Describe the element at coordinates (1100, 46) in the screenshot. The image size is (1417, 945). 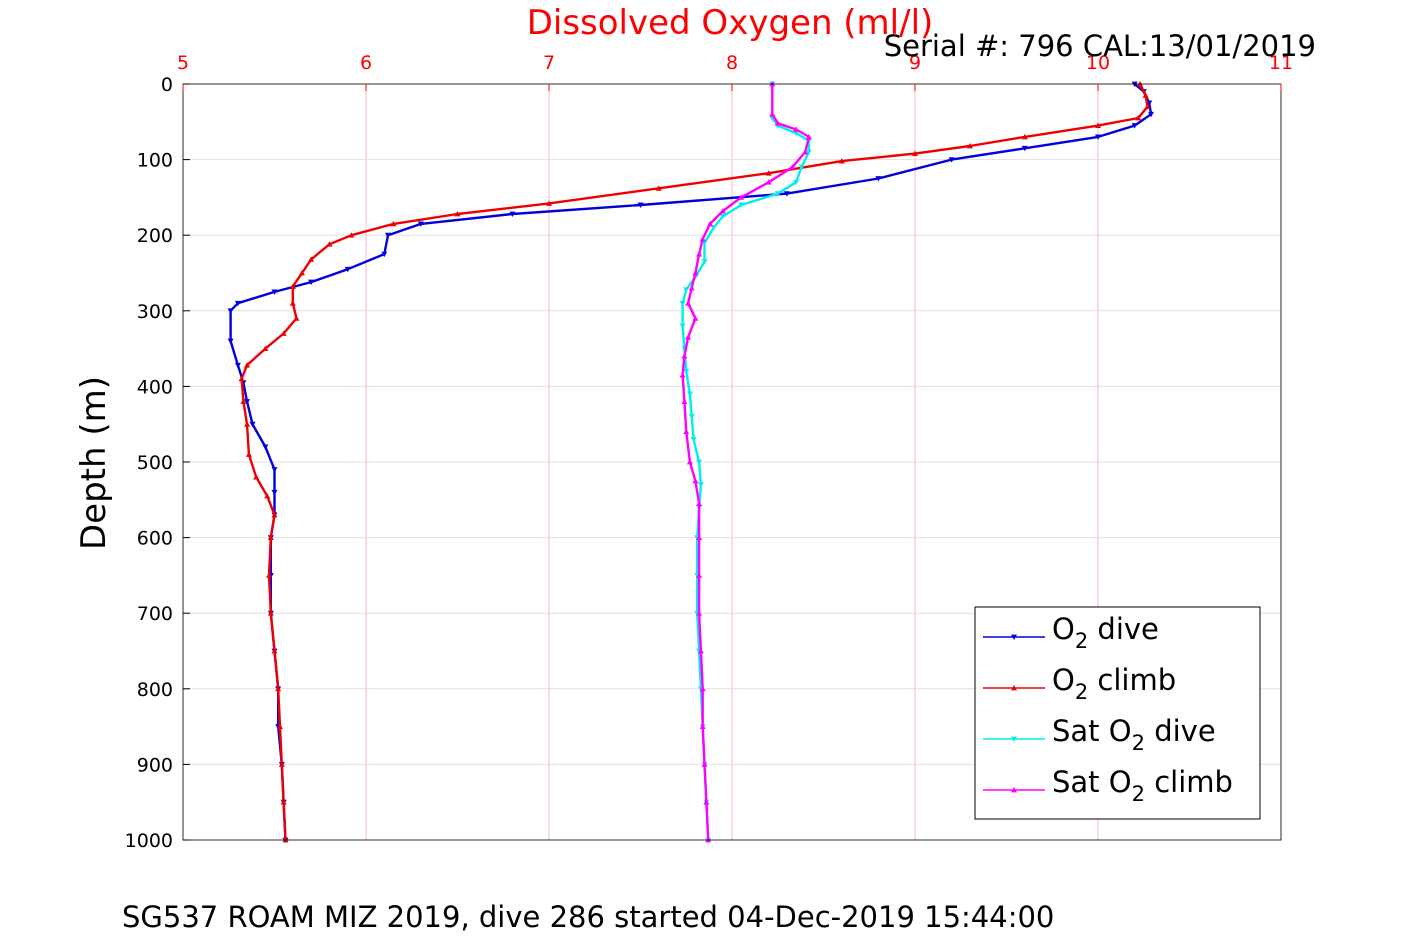
I see `chart-subtitle: Serial #: 796 CAL:13/01/2019` at that location.